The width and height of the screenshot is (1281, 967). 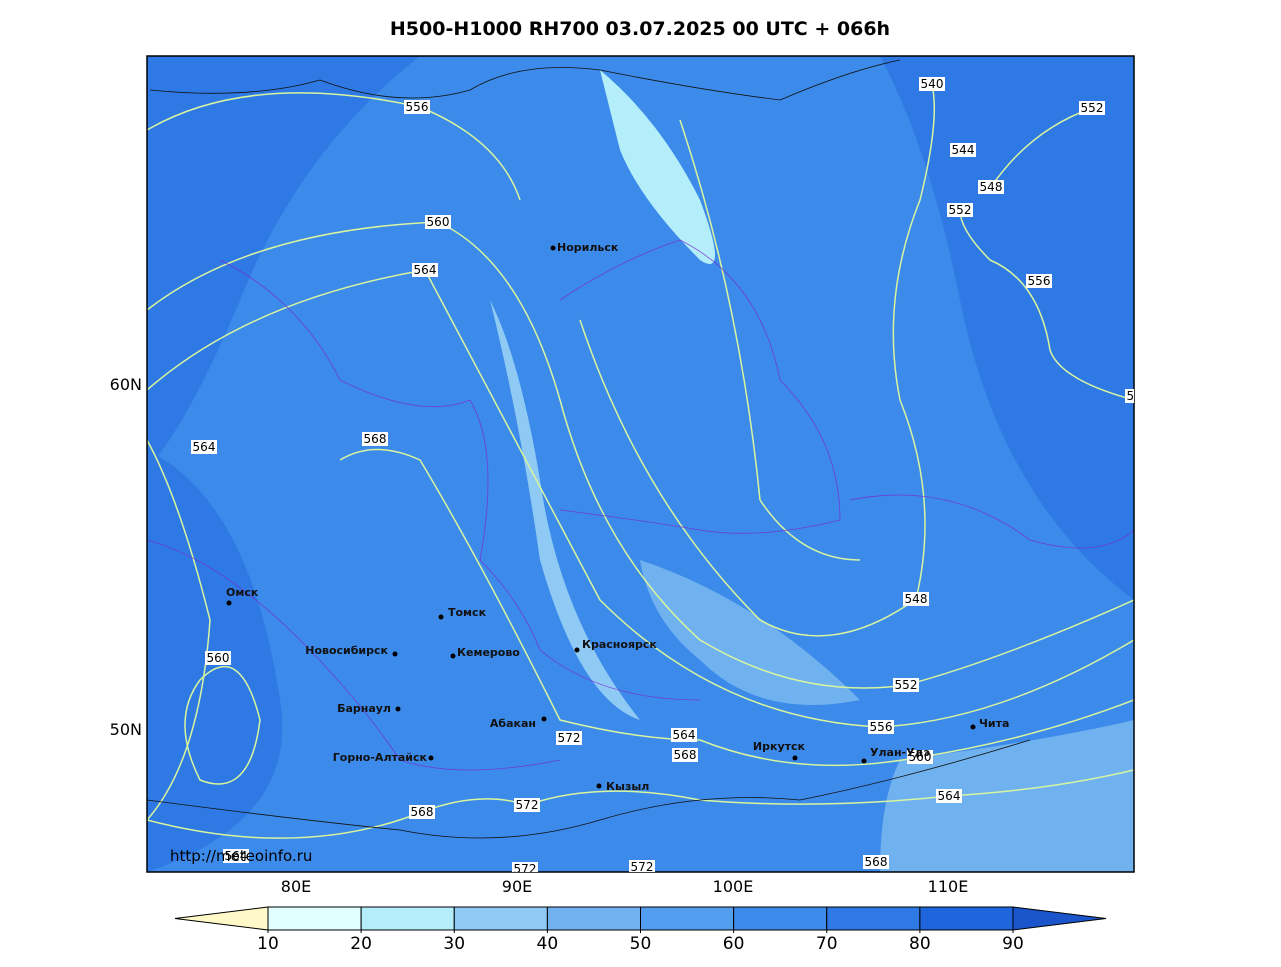 I want to click on city-name: Томск, so click(x=467, y=612).